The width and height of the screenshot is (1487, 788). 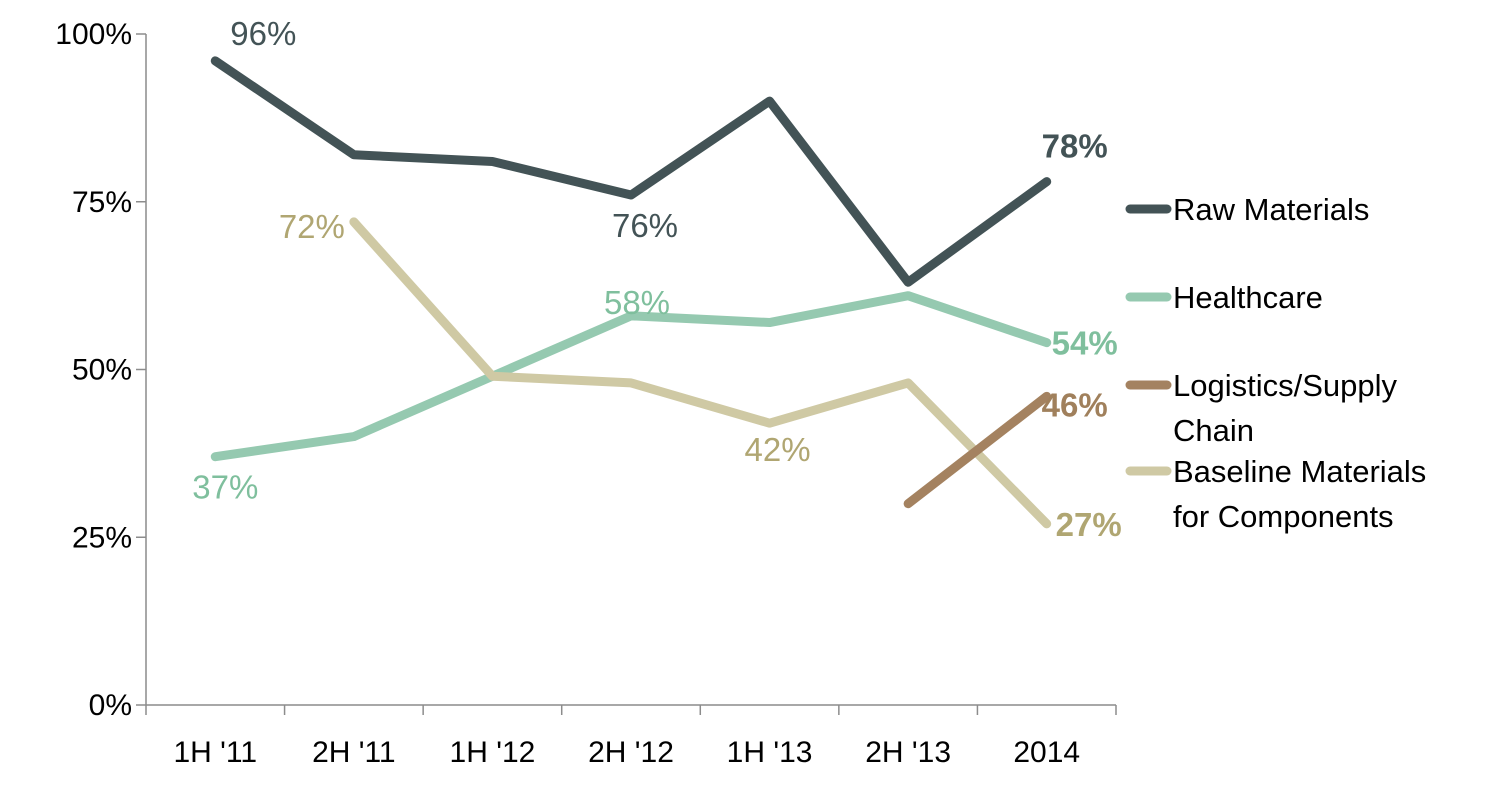 What do you see at coordinates (1261, 408) in the screenshot?
I see `legend-item: Logistics/Supply Chain` at bounding box center [1261, 408].